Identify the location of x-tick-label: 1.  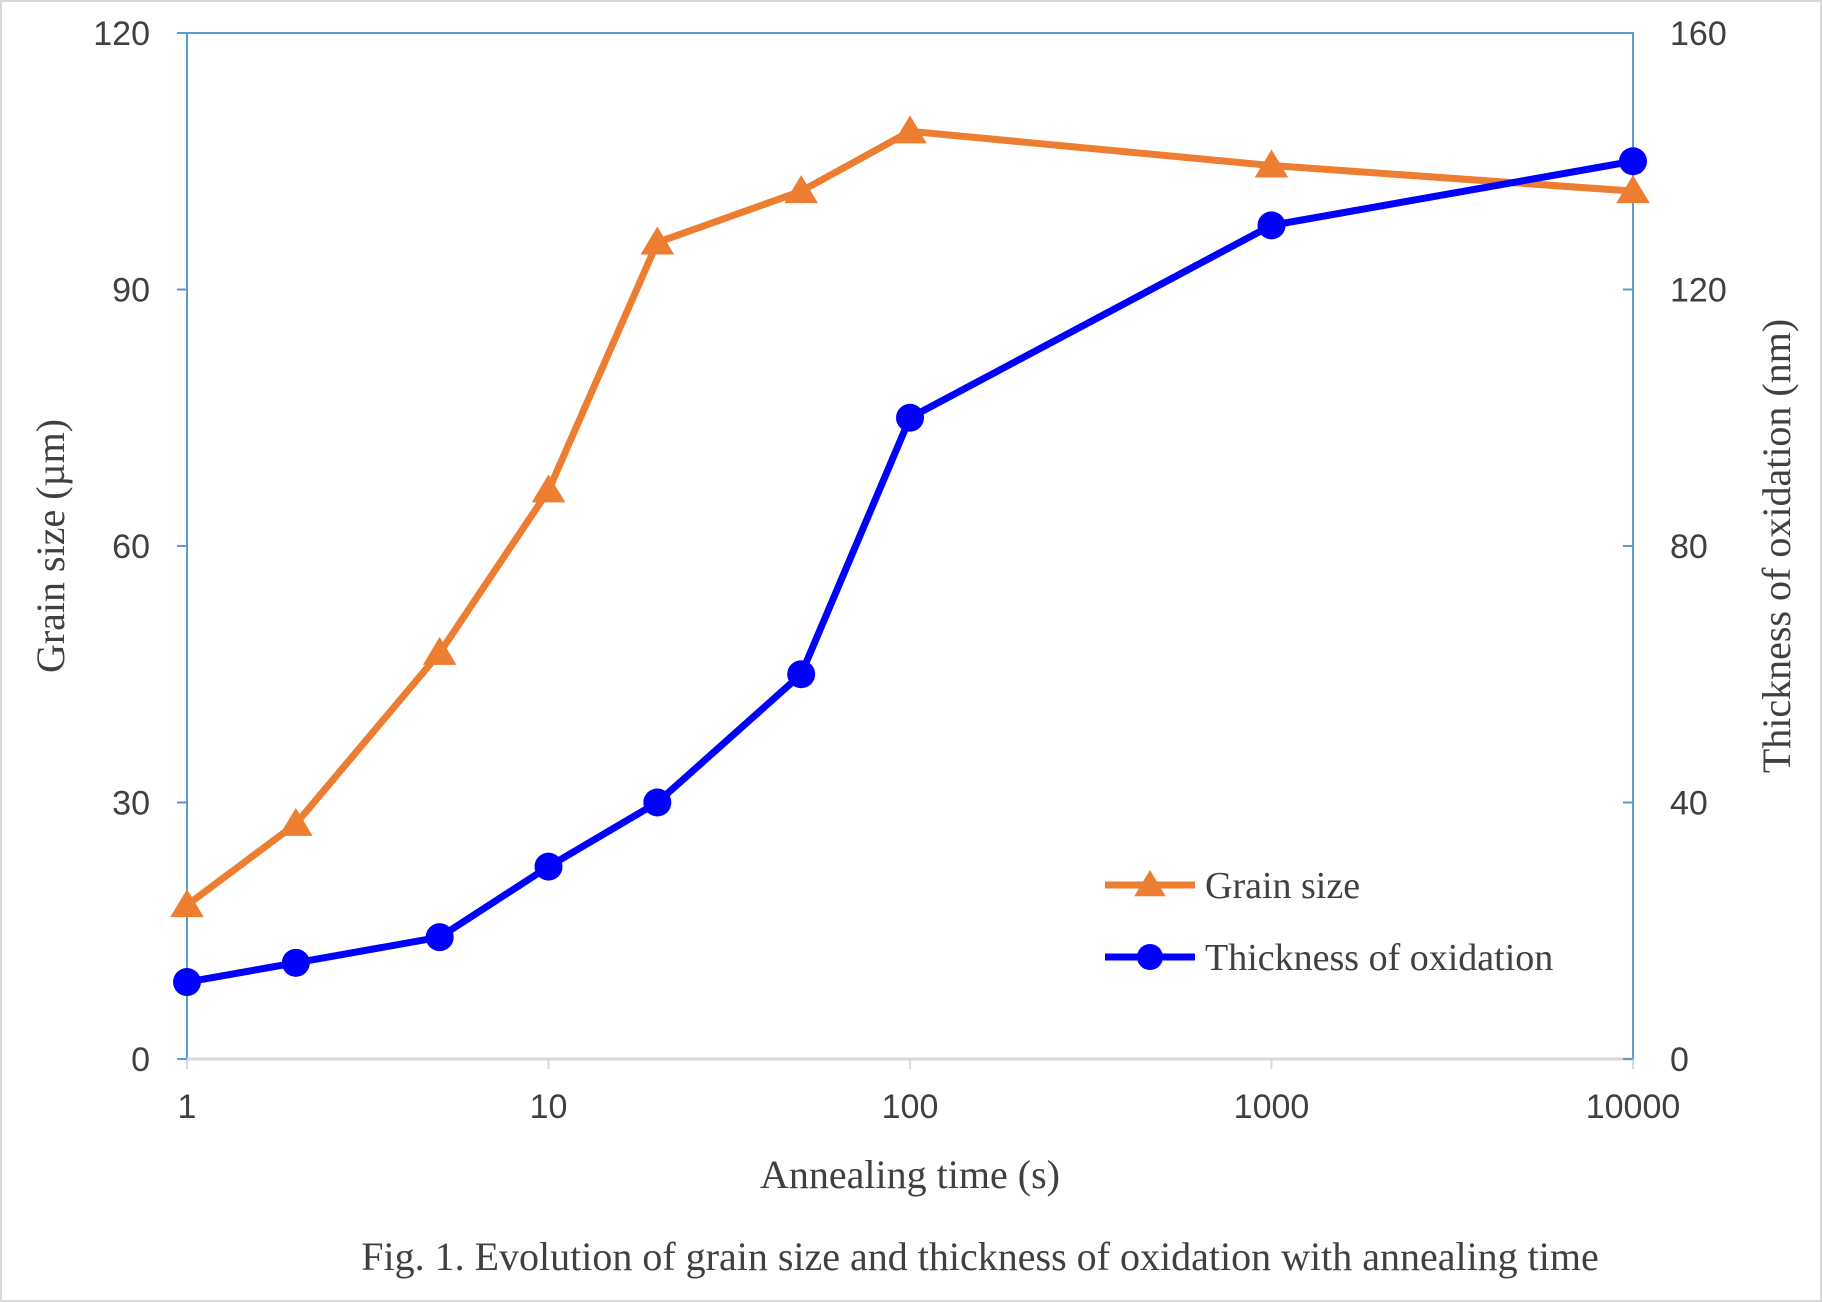
(187, 1107).